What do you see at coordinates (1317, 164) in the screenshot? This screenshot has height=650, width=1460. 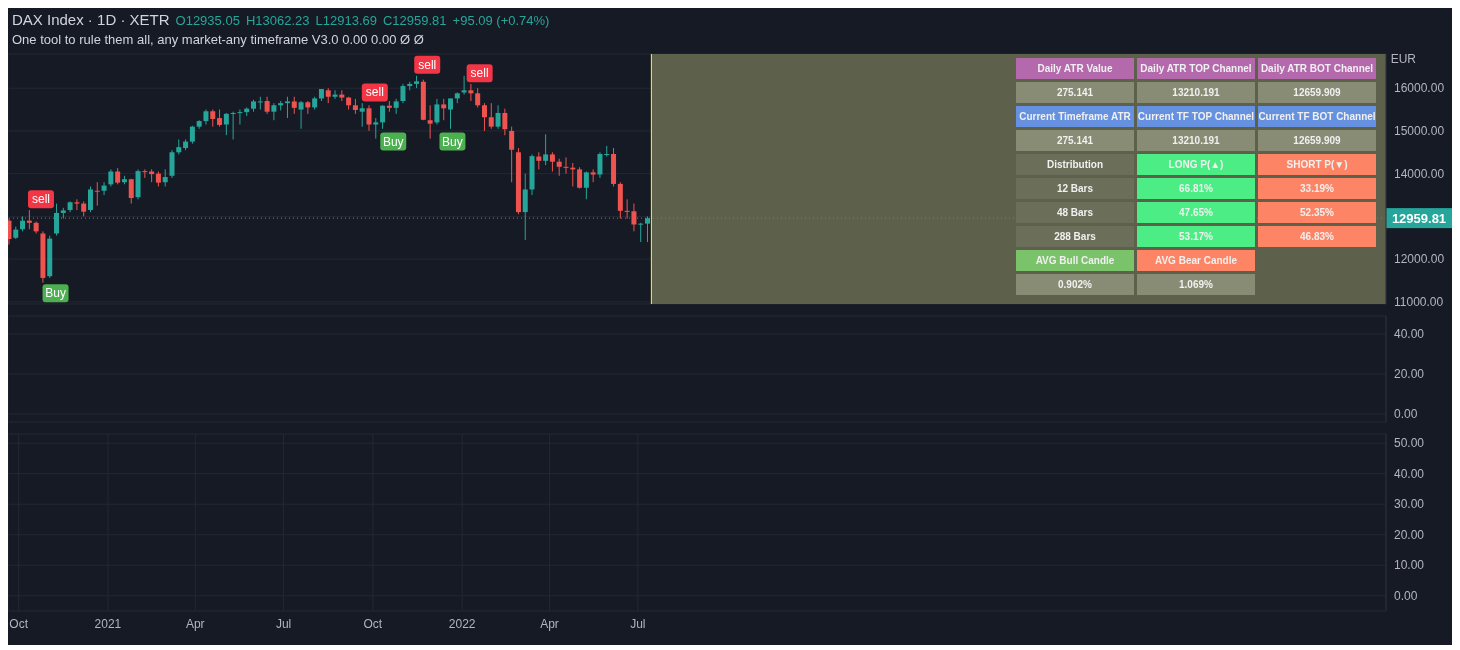 I see `text: SHORT P(▼)` at bounding box center [1317, 164].